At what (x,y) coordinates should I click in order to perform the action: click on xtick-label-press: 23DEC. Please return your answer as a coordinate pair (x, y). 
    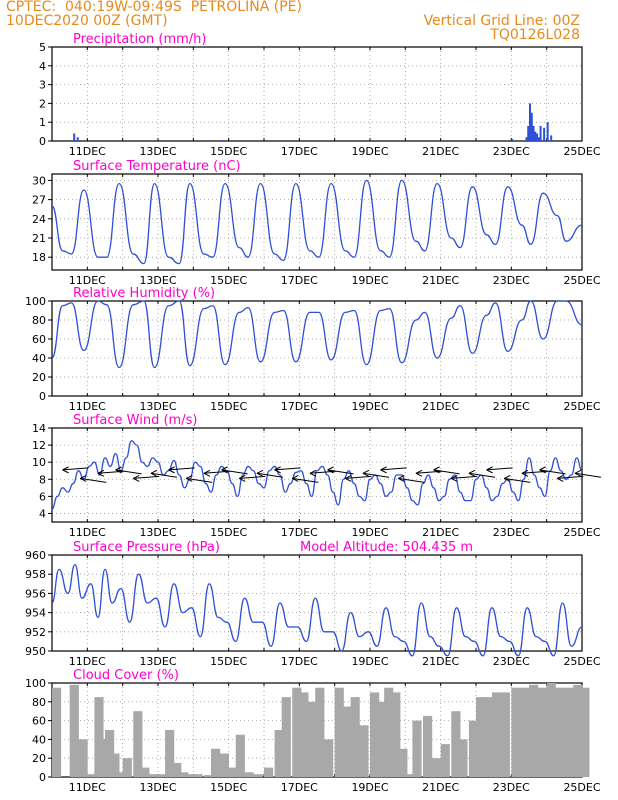
    Looking at the image, I should click on (511, 661).